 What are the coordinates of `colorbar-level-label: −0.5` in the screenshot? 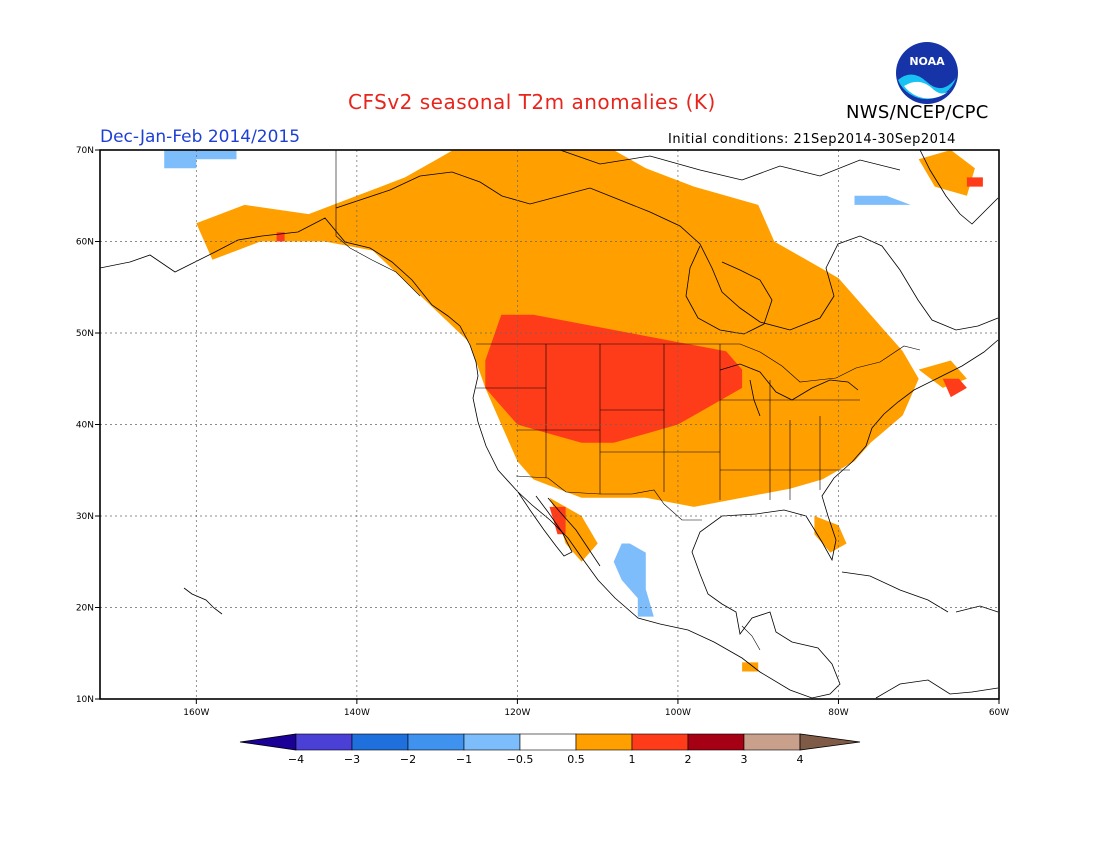 It's located at (520, 759).